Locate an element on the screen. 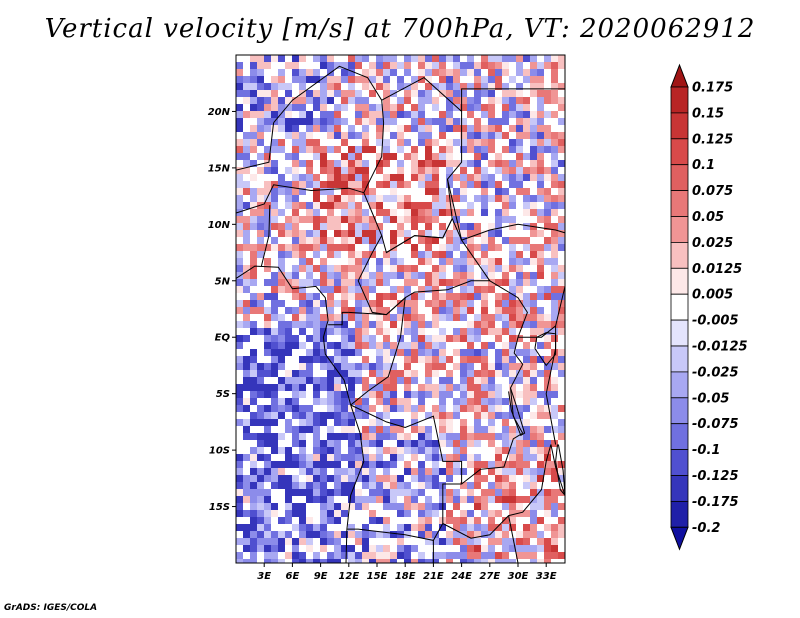 Image resolution: width=800 pixels, height=618 pixels. colorbar-label: -0.2 is located at coordinates (706, 528).